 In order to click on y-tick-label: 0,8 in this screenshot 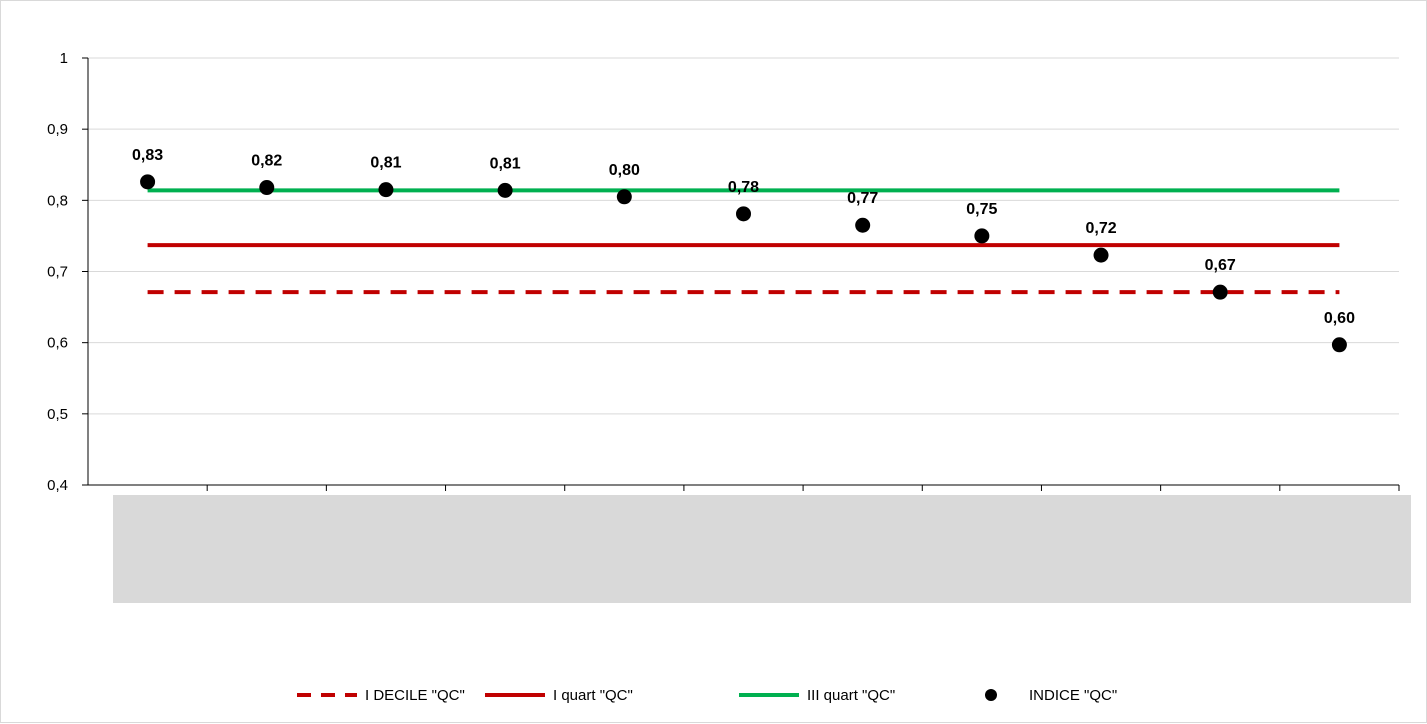, I will do `click(57, 200)`.